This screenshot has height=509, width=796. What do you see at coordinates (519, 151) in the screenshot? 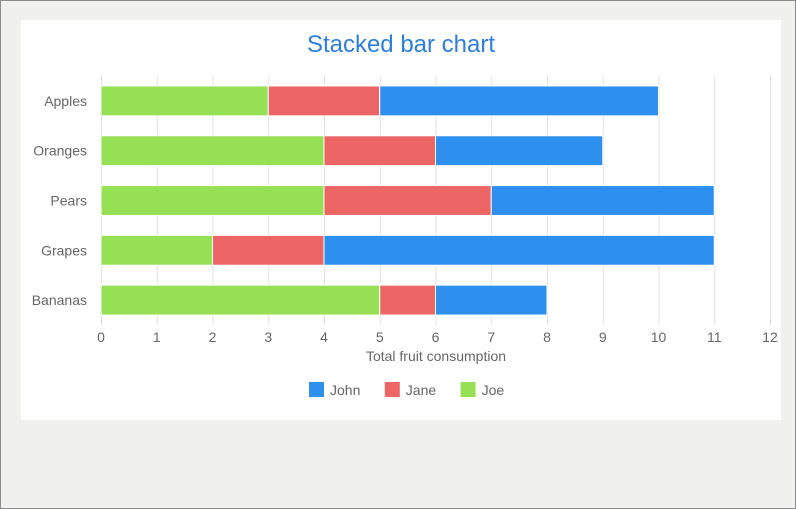
I see `bar-segment-john-oranges` at bounding box center [519, 151].